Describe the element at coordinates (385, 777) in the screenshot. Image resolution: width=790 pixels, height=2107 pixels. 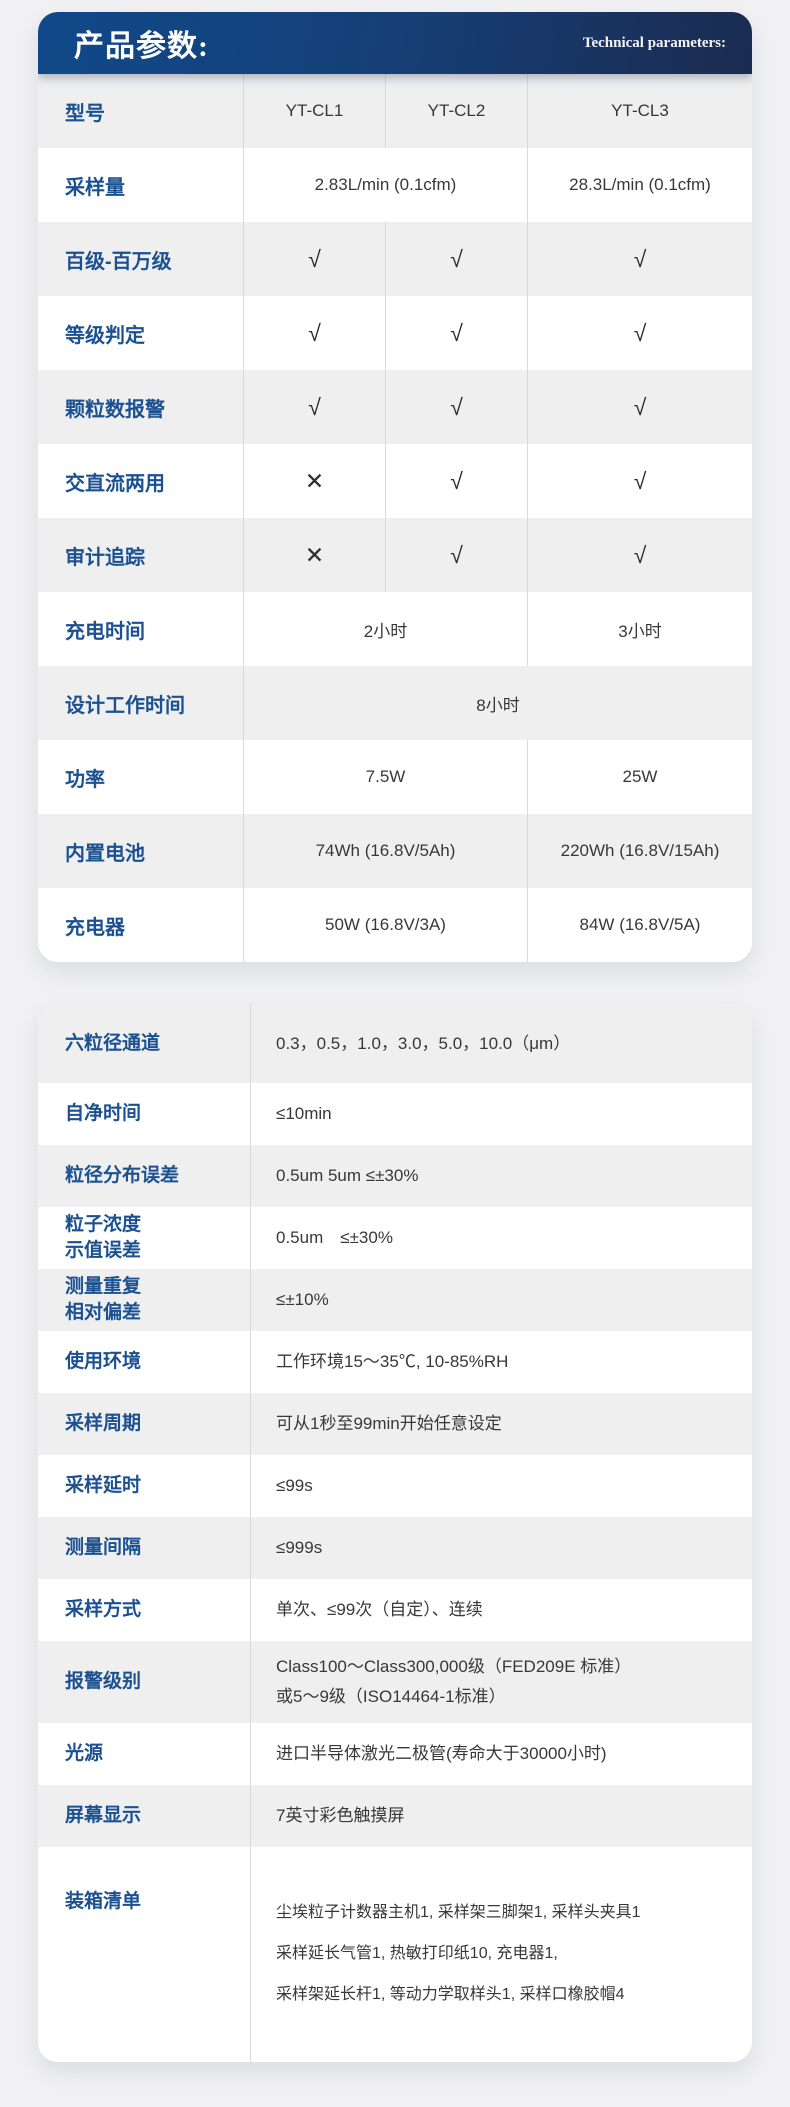
I see `cell-value: 7.5W` at that location.